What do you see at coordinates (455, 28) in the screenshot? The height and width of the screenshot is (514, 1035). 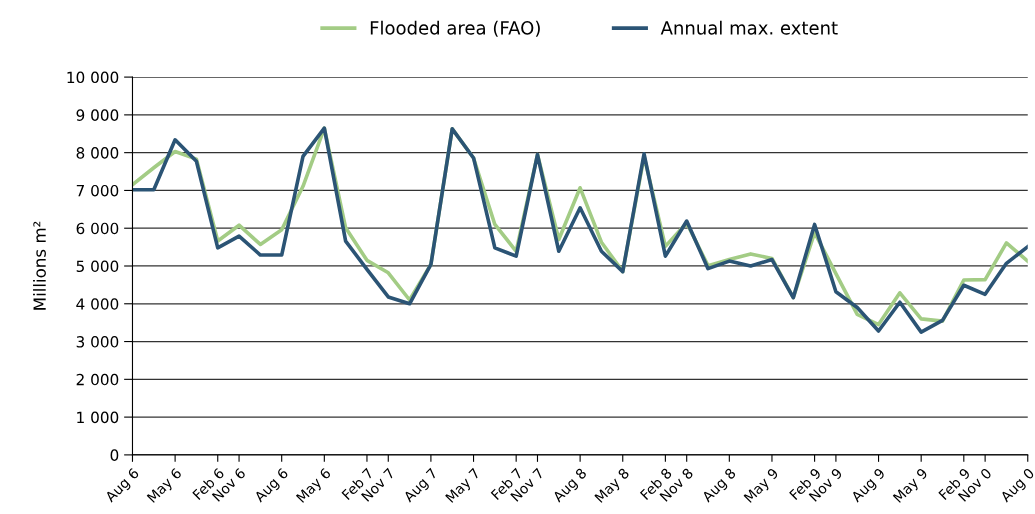 I see `legend-label: Flooded area (FAO)` at bounding box center [455, 28].